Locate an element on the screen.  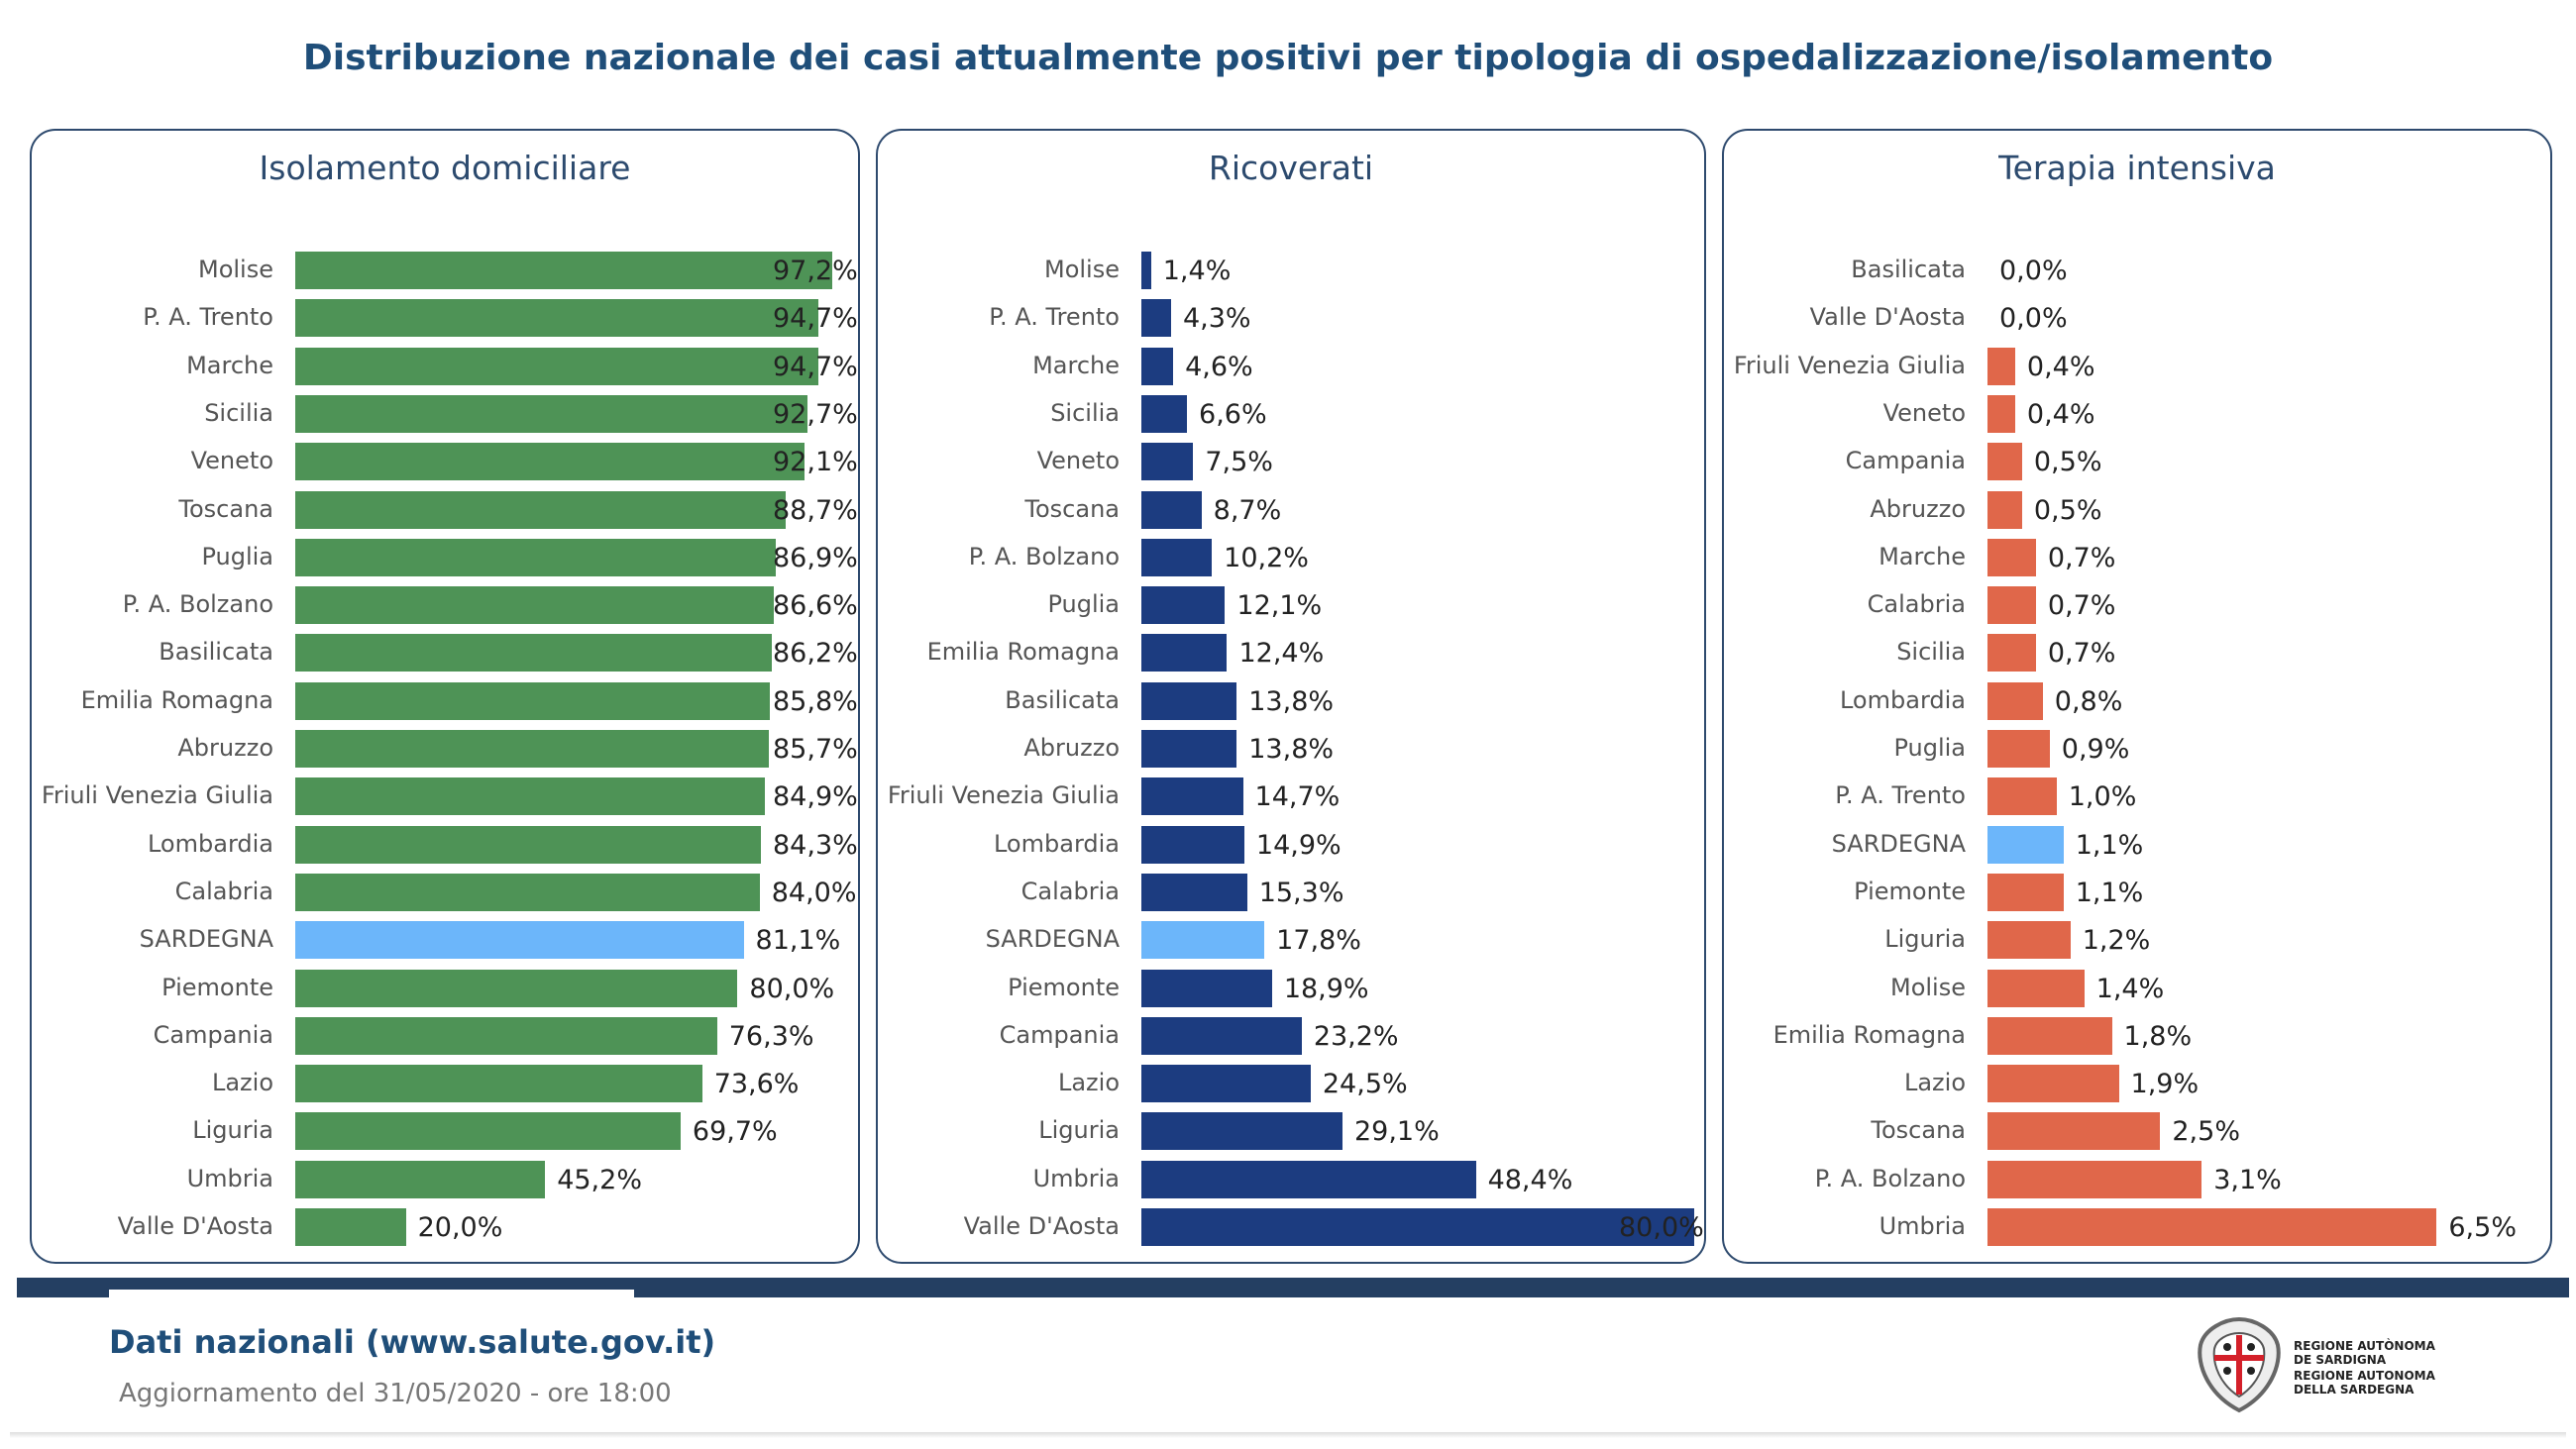
category-label: Friuli Venezia Giulia is located at coordinates (1849, 365).